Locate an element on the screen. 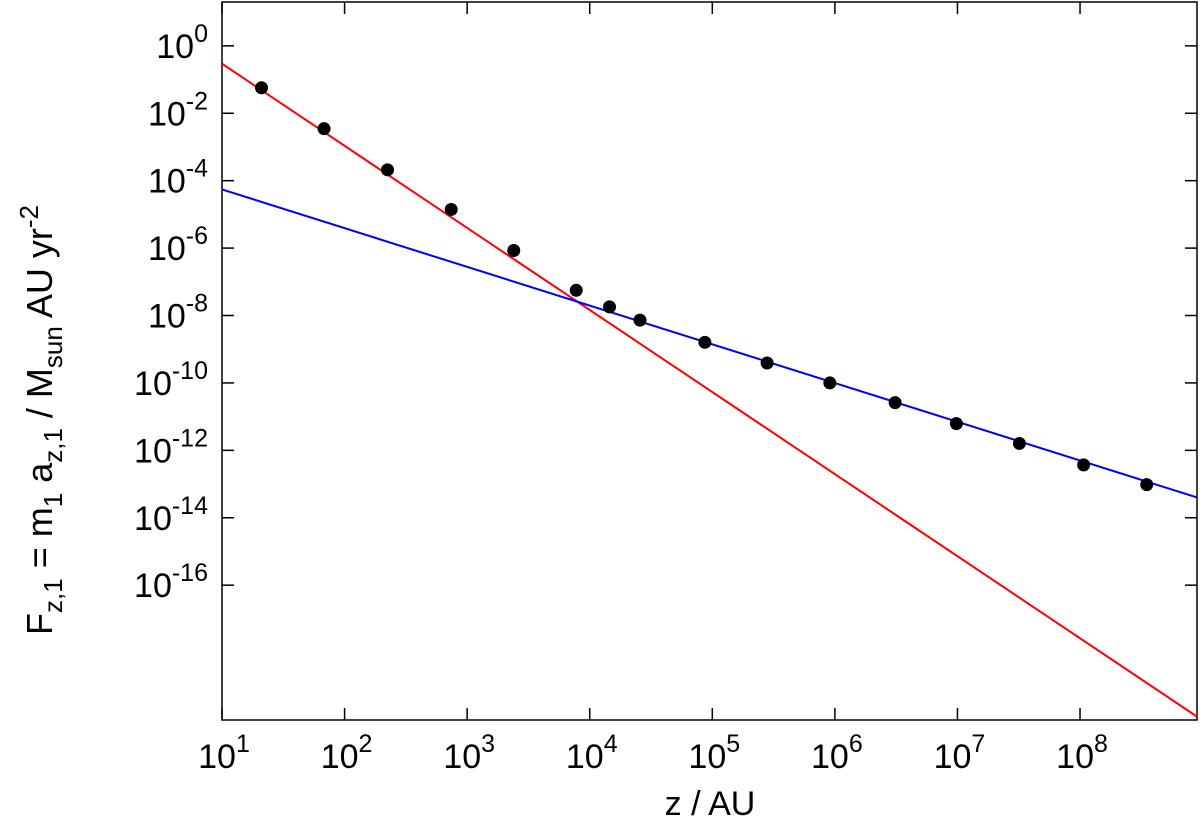  y-tick-label: 10⁻¹⁶ is located at coordinates (171, 582).